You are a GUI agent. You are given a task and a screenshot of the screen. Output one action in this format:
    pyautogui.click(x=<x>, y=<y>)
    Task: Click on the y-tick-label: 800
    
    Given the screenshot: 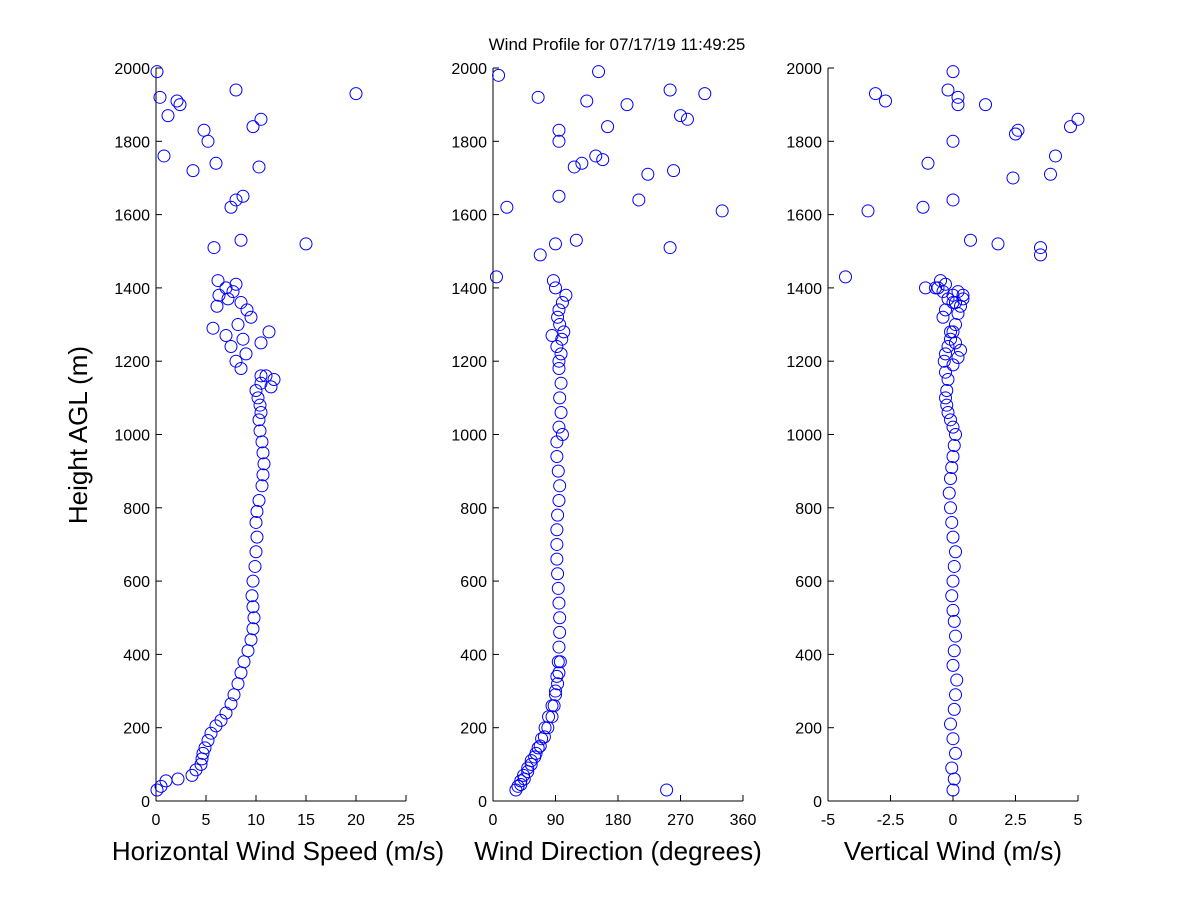 What is the action you would take?
    pyautogui.click(x=136, y=509)
    